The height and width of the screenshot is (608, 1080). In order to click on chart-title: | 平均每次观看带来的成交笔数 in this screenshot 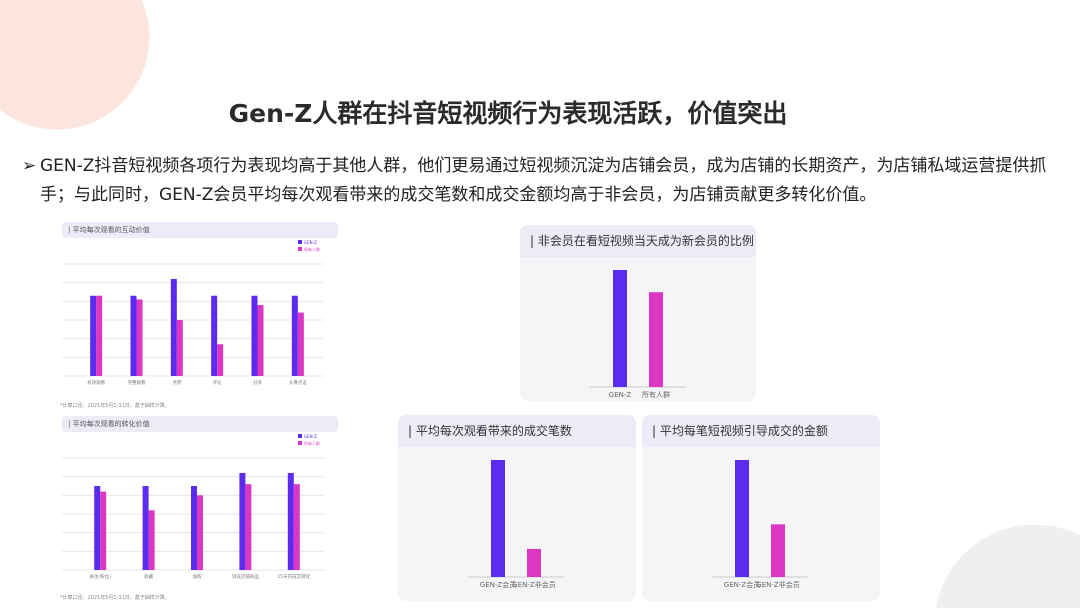, I will do `click(517, 431)`.